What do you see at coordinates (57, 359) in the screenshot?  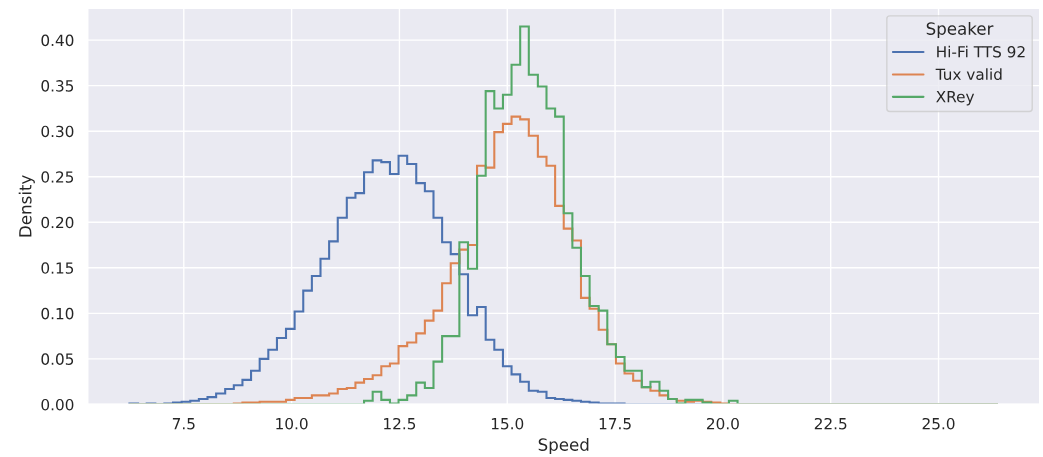 I see `y-tick-label: 0.05` at bounding box center [57, 359].